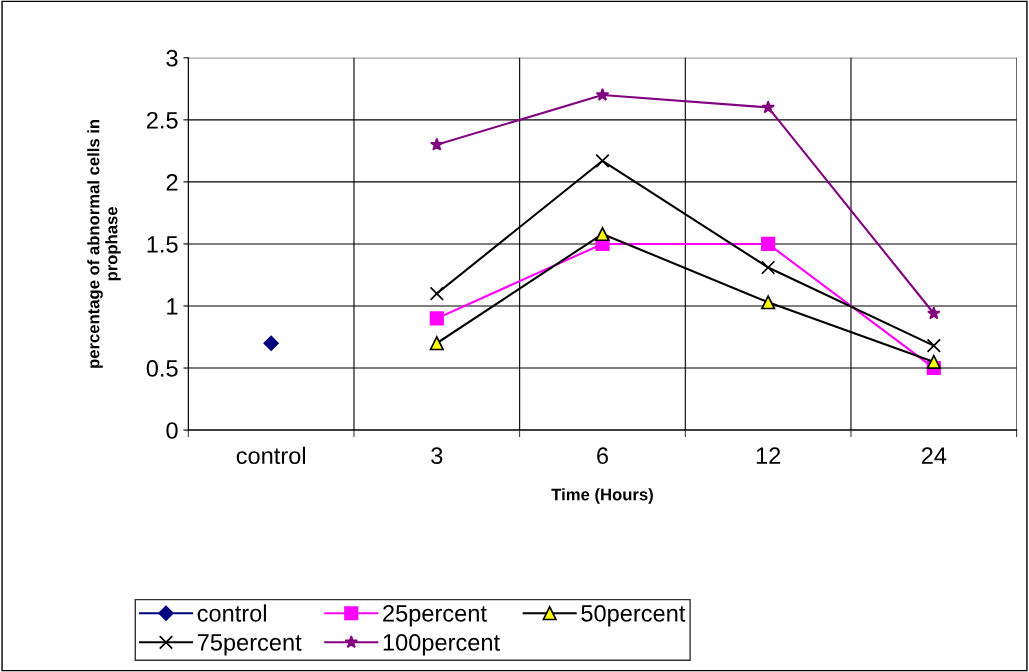 The height and width of the screenshot is (672, 1029). I want to click on legend-label: 25percent, so click(435, 615).